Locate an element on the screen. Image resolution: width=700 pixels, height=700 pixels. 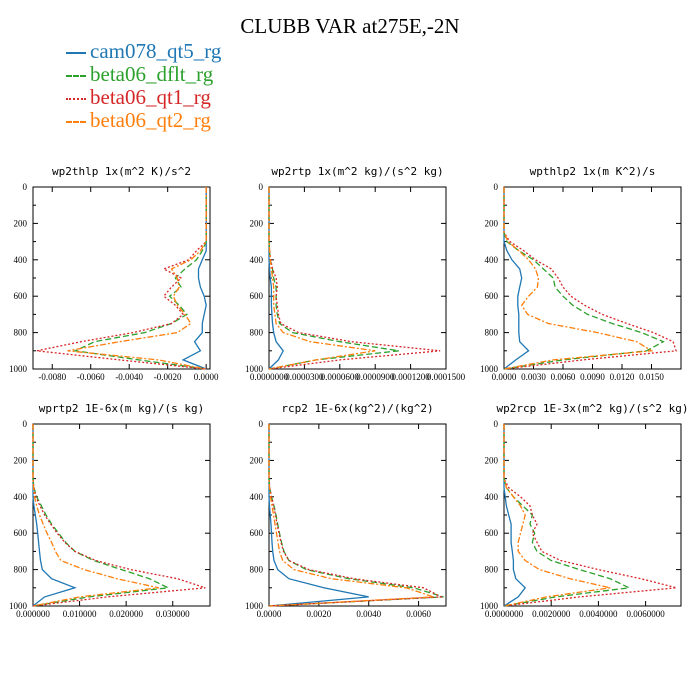
x-tick-label: 0.0150 is located at coordinates (651, 377).